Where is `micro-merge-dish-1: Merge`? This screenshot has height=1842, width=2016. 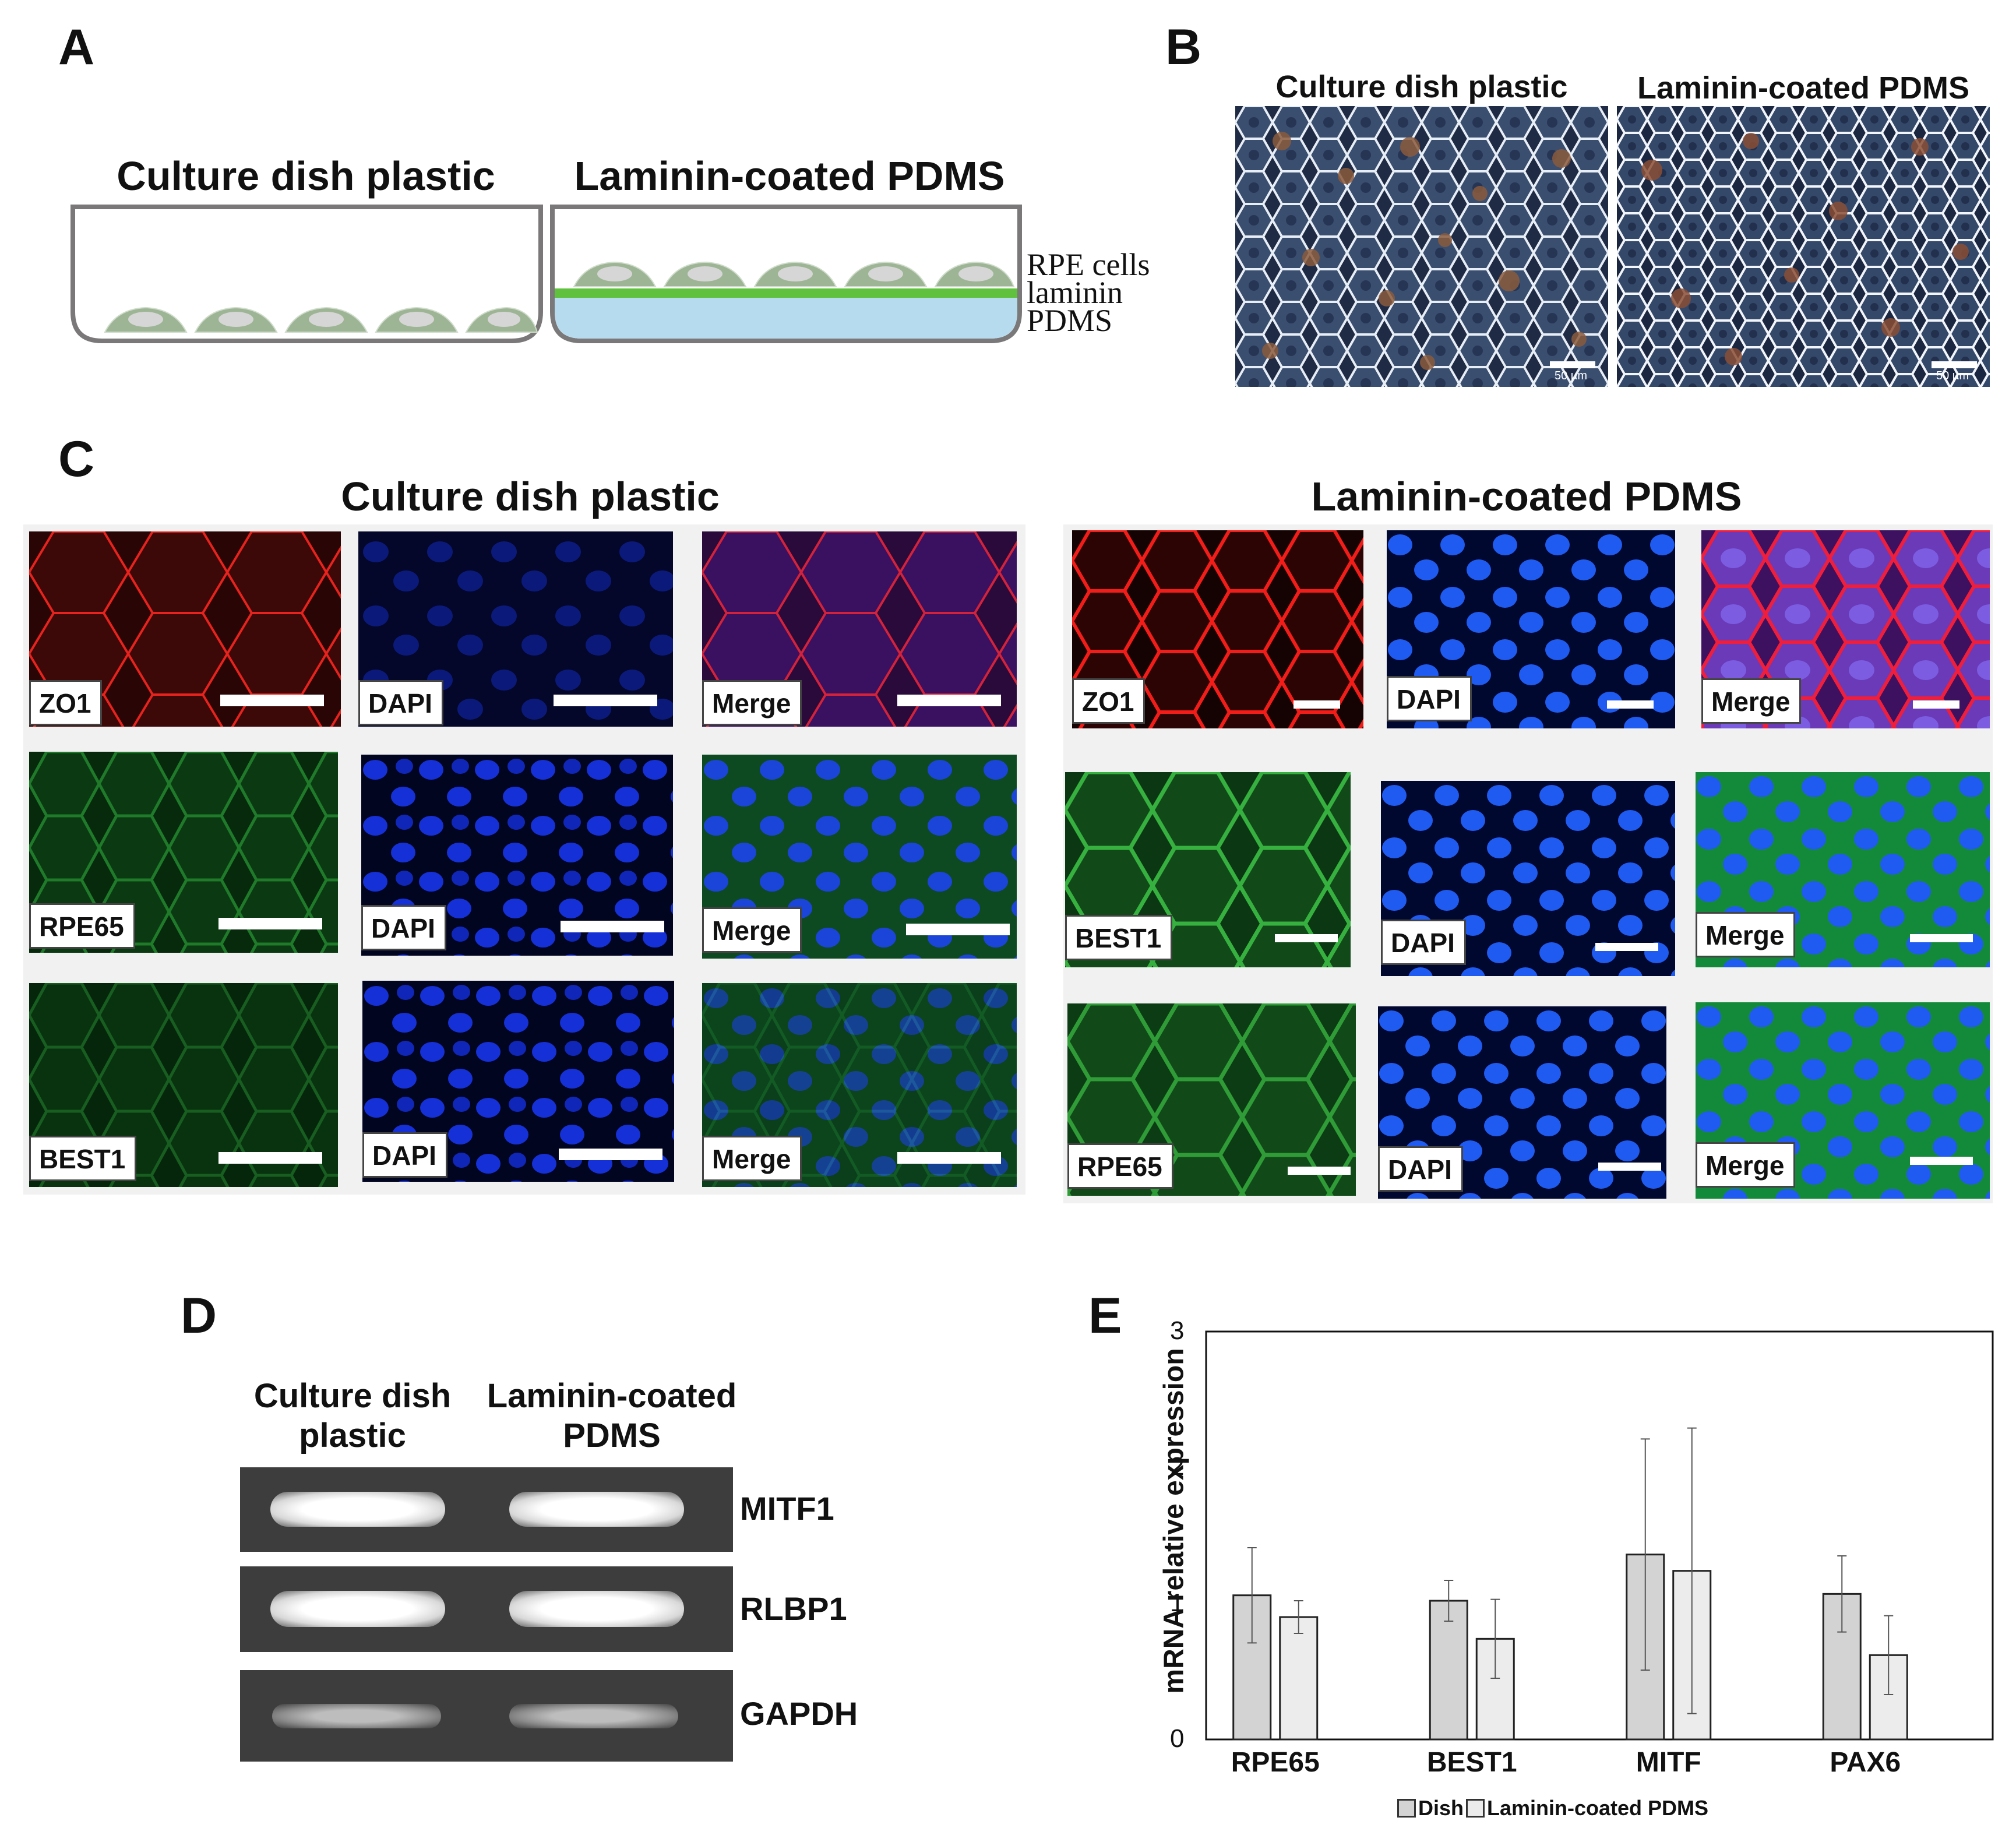 micro-merge-dish-1: Merge is located at coordinates (859, 629).